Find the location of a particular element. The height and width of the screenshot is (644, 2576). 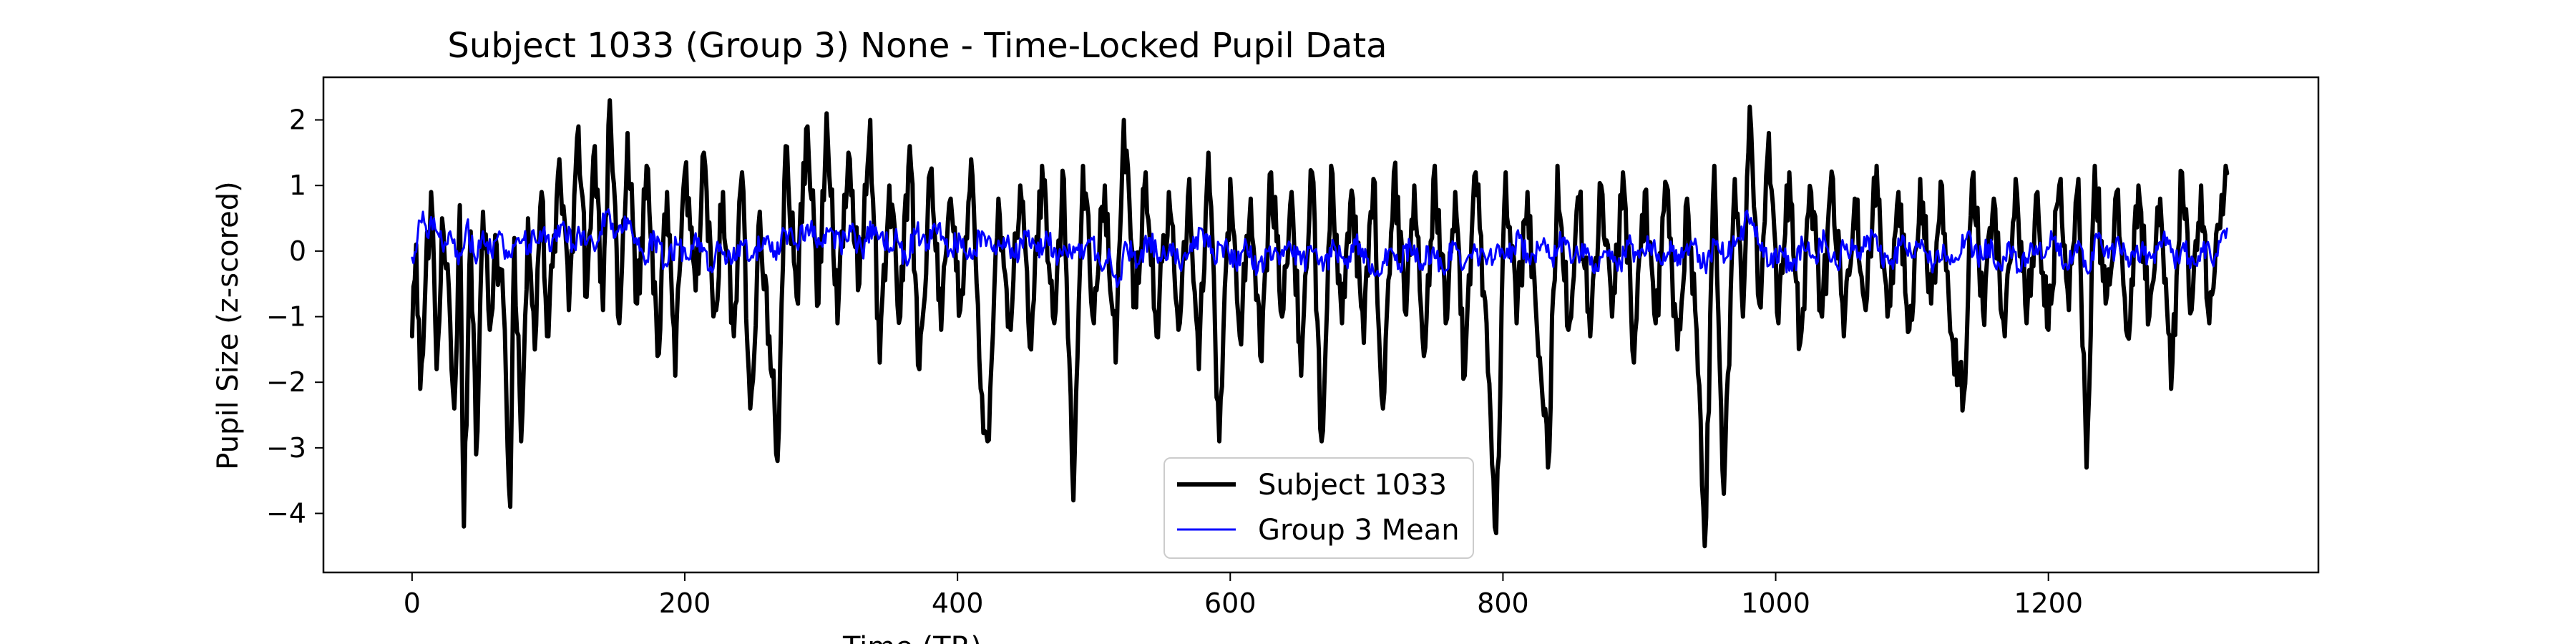

y-tick-label-2: 2 is located at coordinates (297, 120).